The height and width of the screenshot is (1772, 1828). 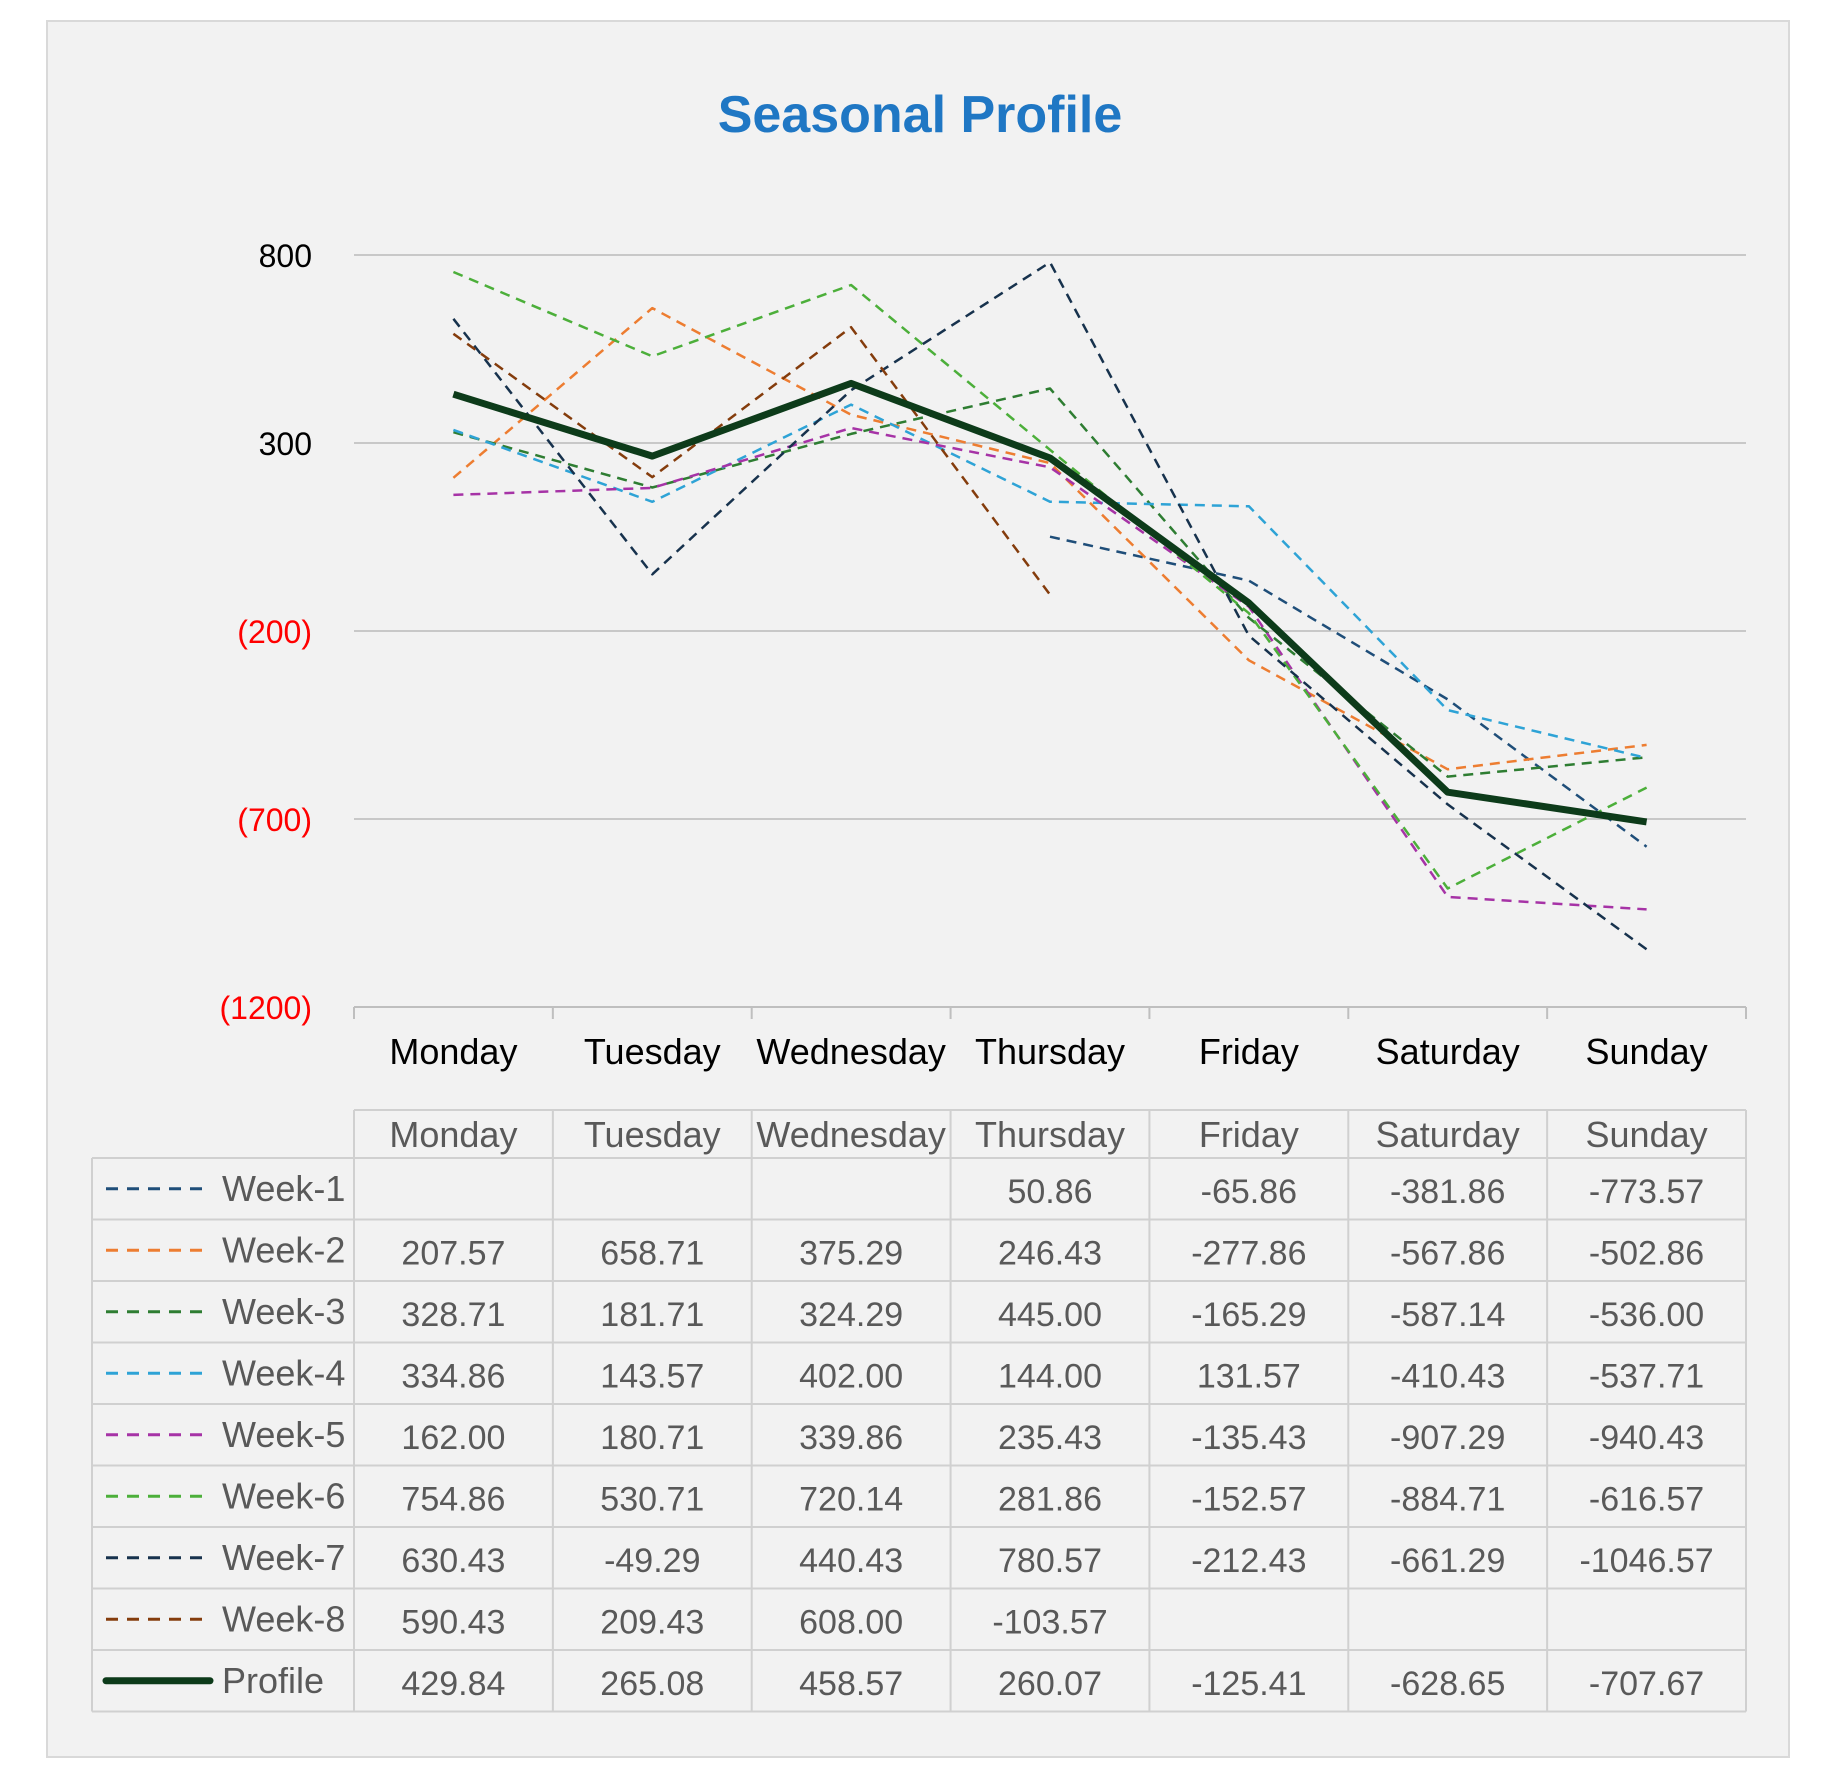 What do you see at coordinates (920, 115) in the screenshot?
I see `chart-title: Seasonal Profile` at bounding box center [920, 115].